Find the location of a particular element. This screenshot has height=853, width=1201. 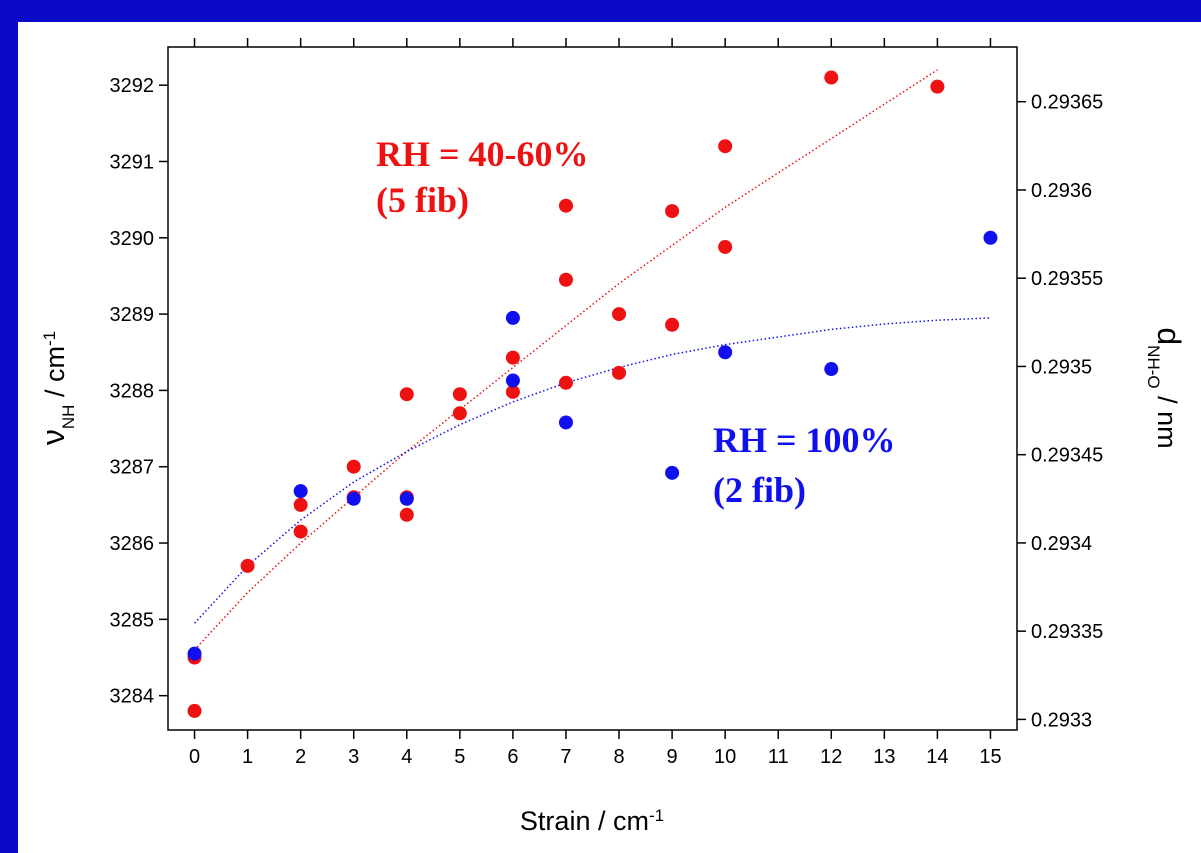

y2-tick-label: 0.29345 is located at coordinates (1067, 456).